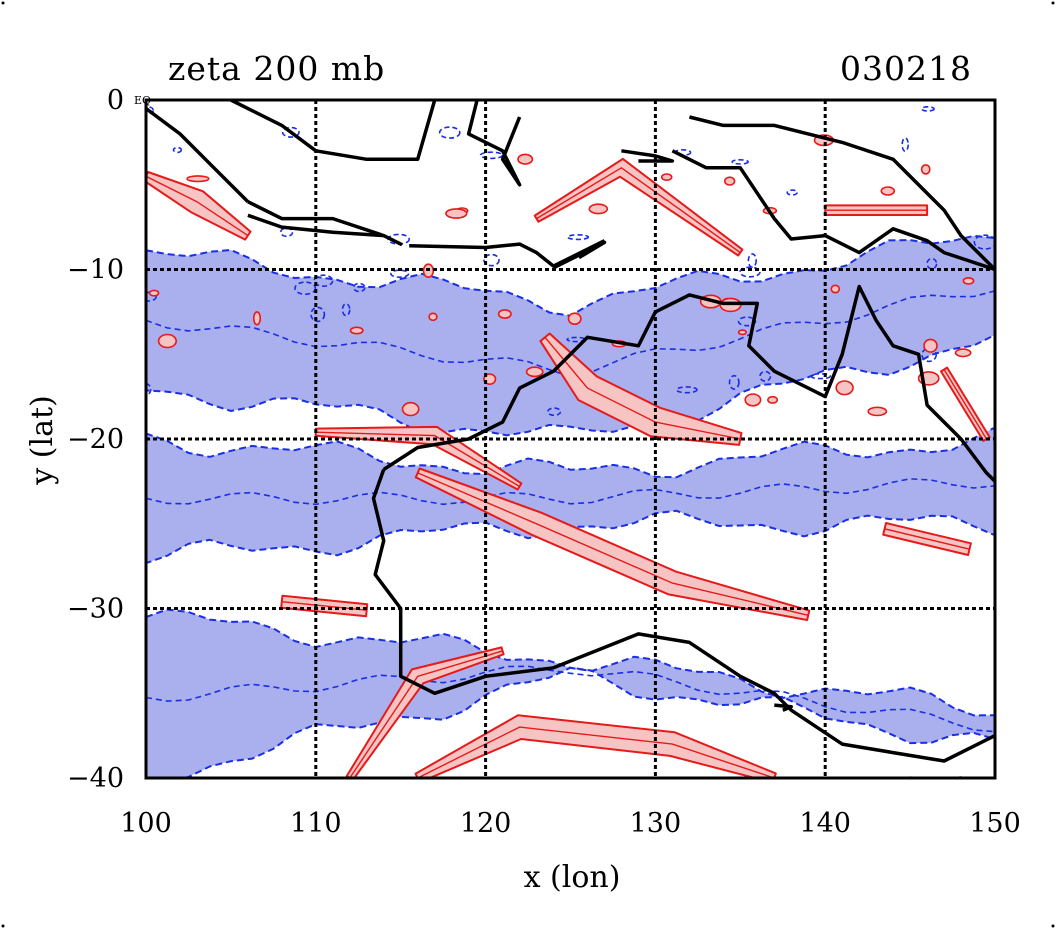 The width and height of the screenshot is (1056, 929). What do you see at coordinates (3, 926) in the screenshot?
I see `corner-dot-bl` at bounding box center [3, 926].